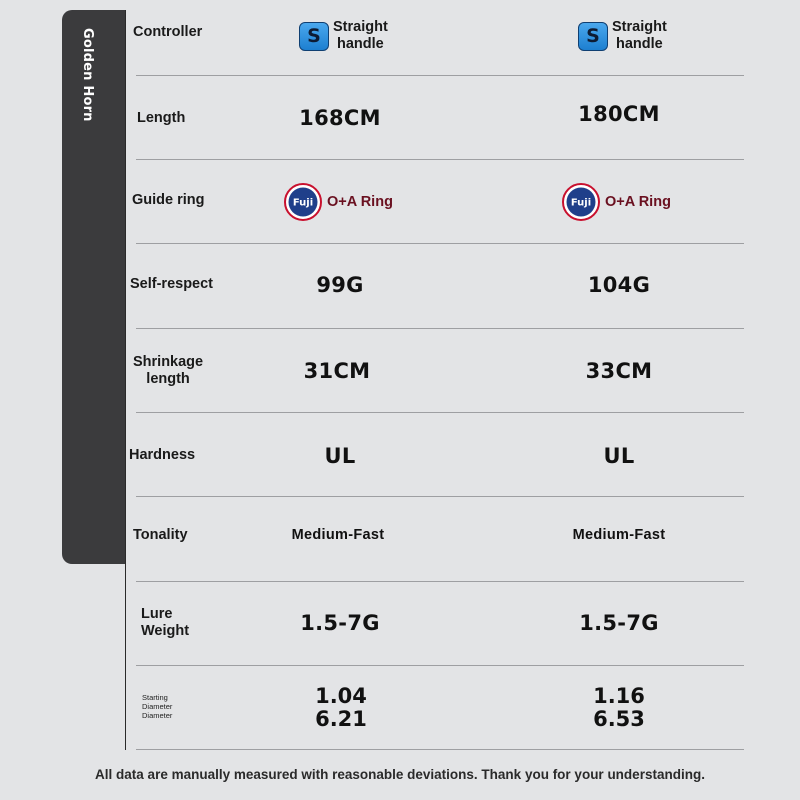  I want to click on length-col1: 168CM, so click(340, 118).